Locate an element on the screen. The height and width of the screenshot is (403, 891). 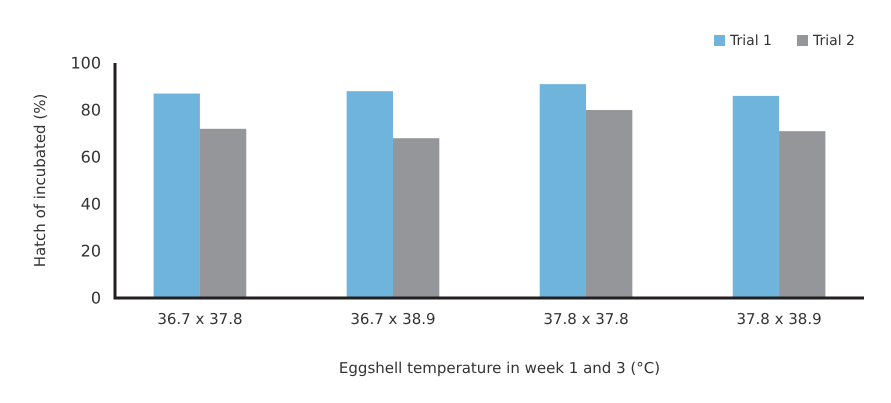
x-tick-label: 36.7 x 37.8 is located at coordinates (200, 319).